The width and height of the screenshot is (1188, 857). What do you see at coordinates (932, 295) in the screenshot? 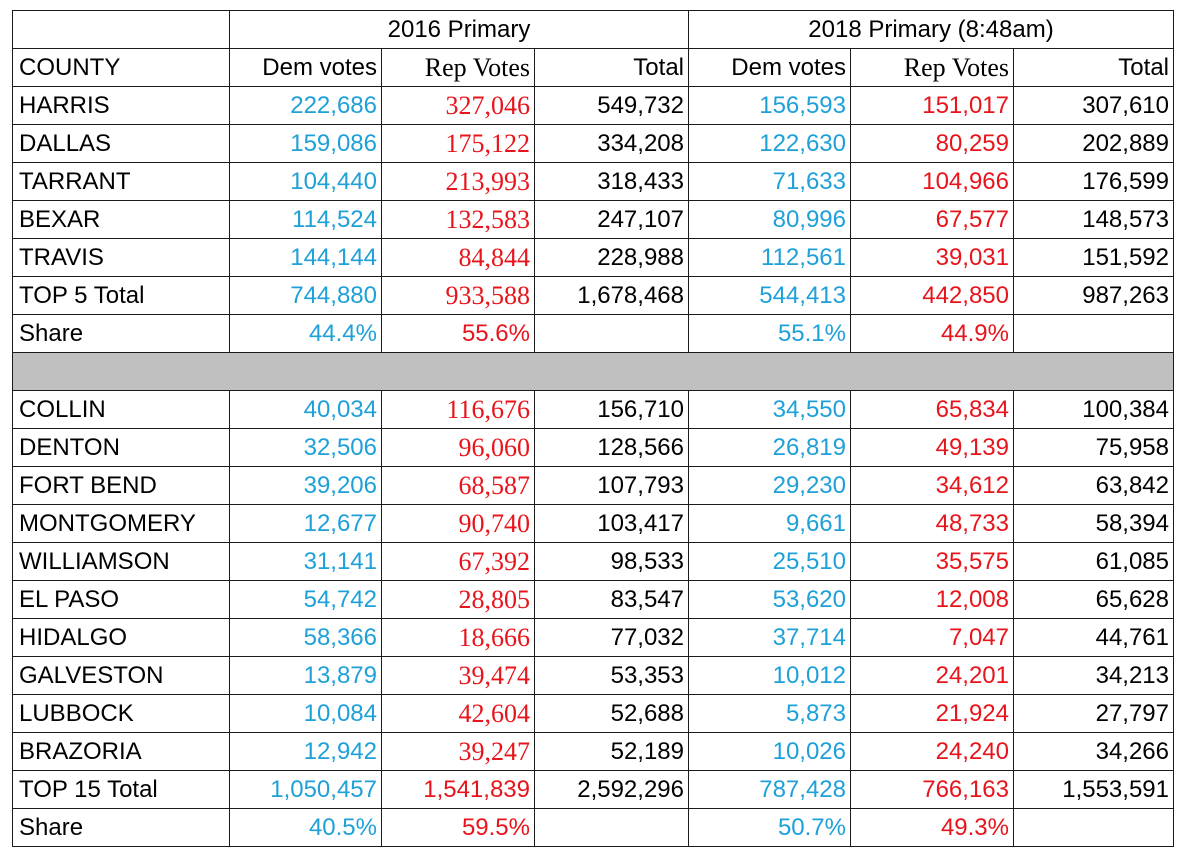
I see `rep-2018-cell: 442,850` at bounding box center [932, 295].